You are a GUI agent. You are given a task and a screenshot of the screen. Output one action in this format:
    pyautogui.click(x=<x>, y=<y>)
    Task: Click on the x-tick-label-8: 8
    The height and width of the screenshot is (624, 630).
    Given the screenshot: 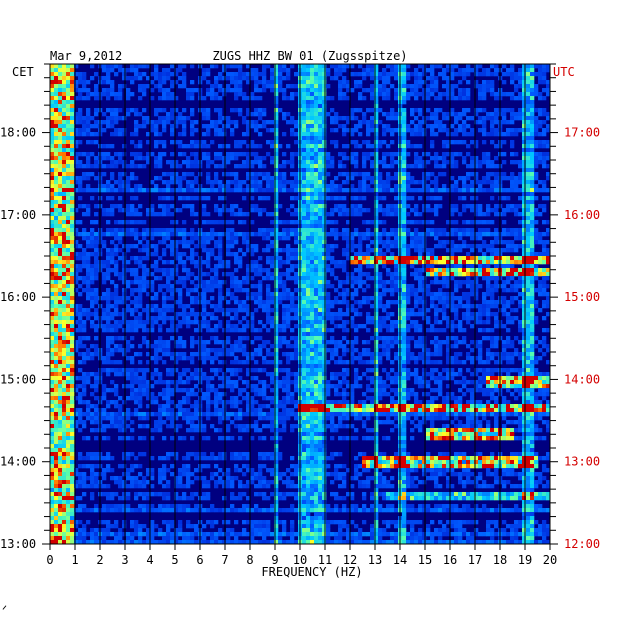 What is the action you would take?
    pyautogui.click(x=249, y=560)
    